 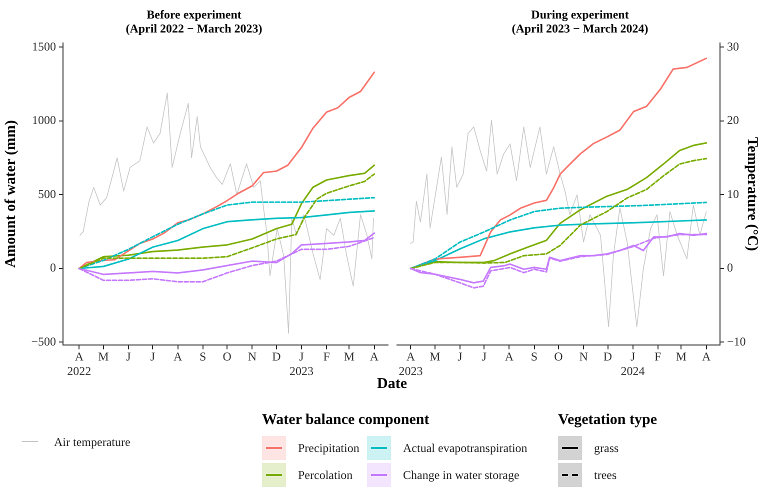 I want to click on y2-tick-label: 10, so click(x=733, y=193).